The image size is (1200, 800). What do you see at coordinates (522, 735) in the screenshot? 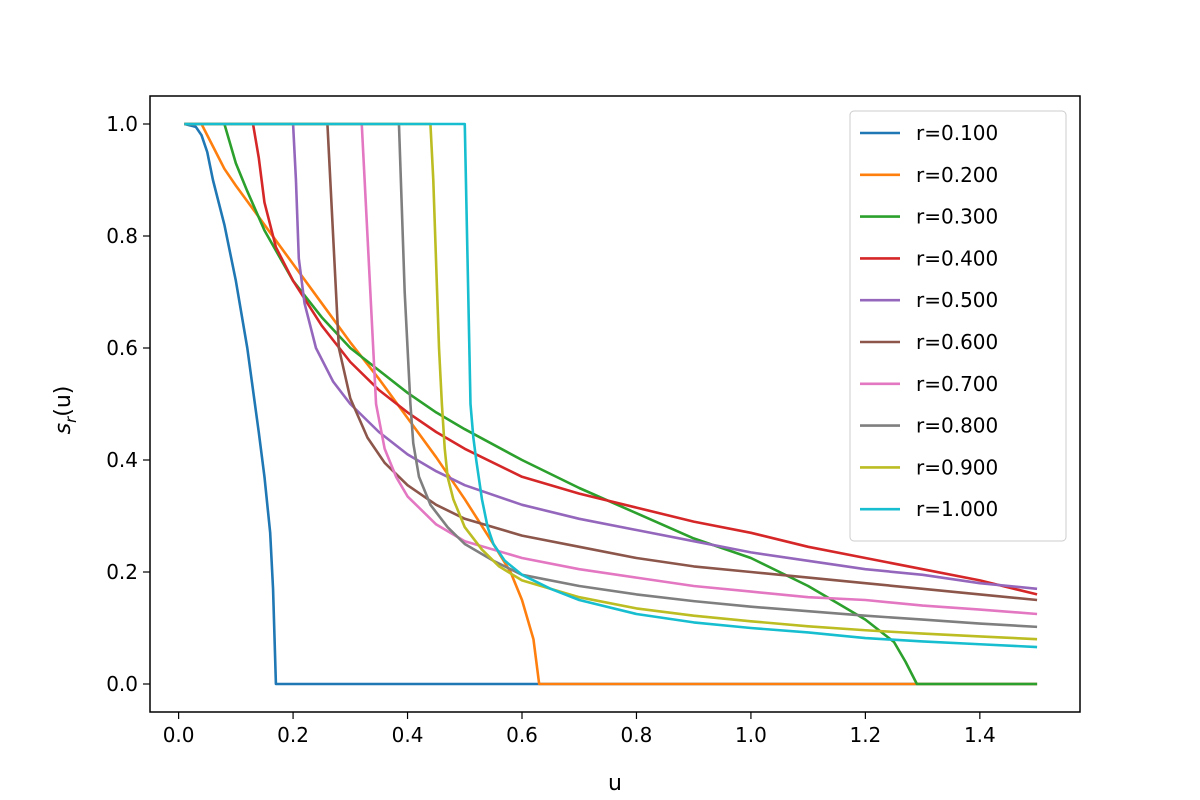
I see `x-tick-label: 0.6` at bounding box center [522, 735].